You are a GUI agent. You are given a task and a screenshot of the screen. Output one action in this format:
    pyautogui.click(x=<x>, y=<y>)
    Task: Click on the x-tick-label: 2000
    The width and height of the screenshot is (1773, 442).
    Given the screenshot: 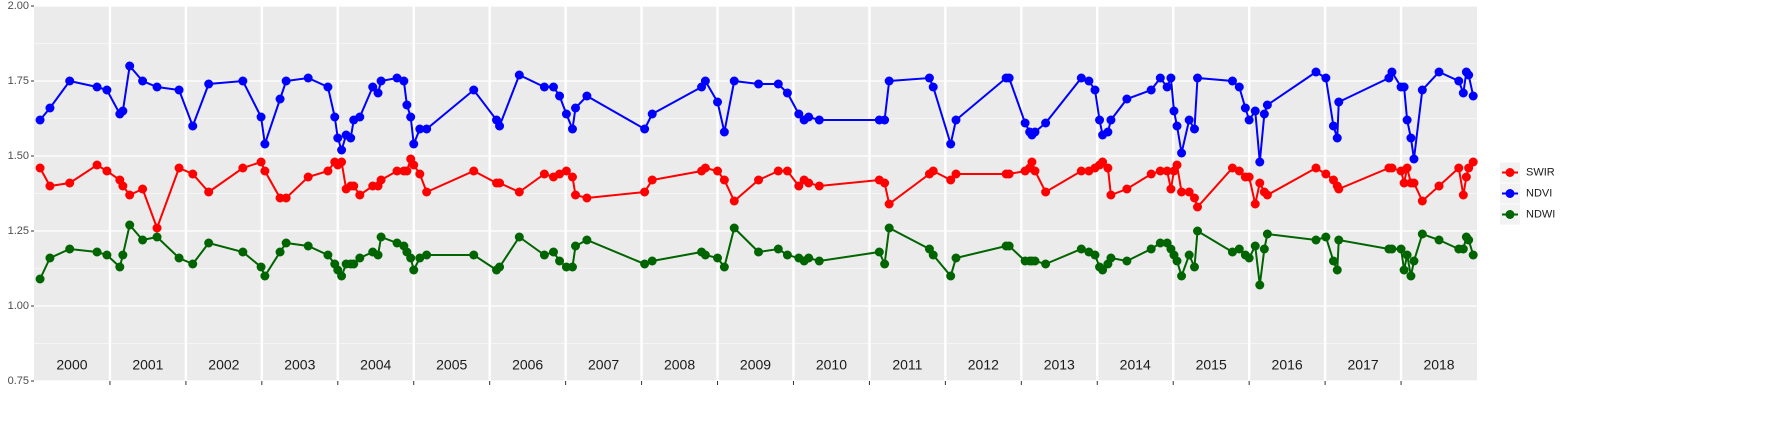 What is the action you would take?
    pyautogui.click(x=71, y=365)
    